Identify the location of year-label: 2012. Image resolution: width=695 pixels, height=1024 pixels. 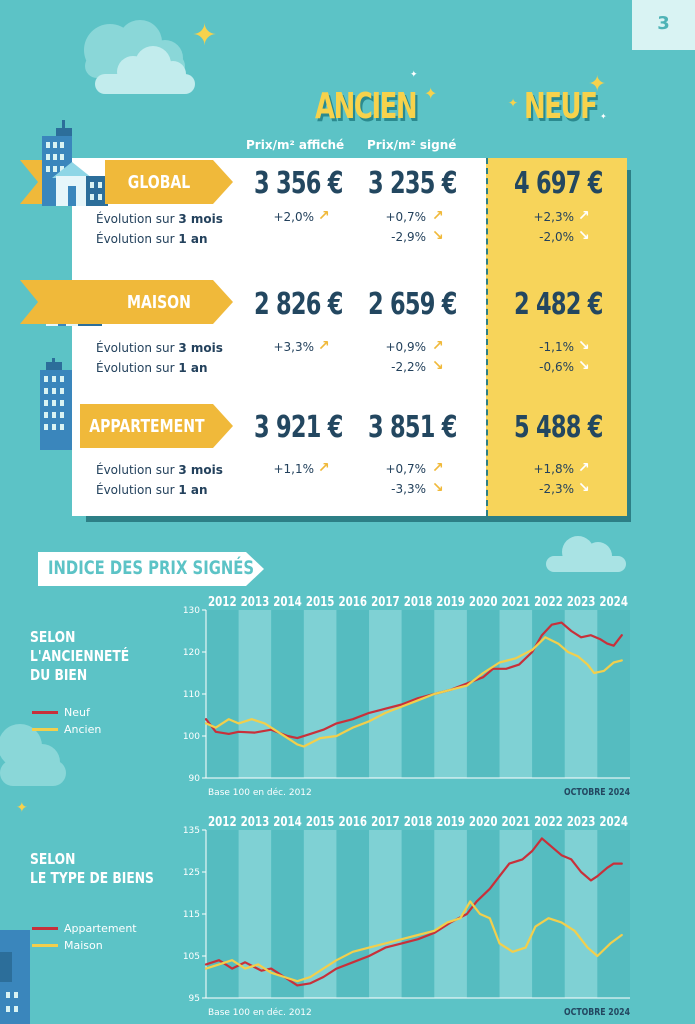
(222, 822).